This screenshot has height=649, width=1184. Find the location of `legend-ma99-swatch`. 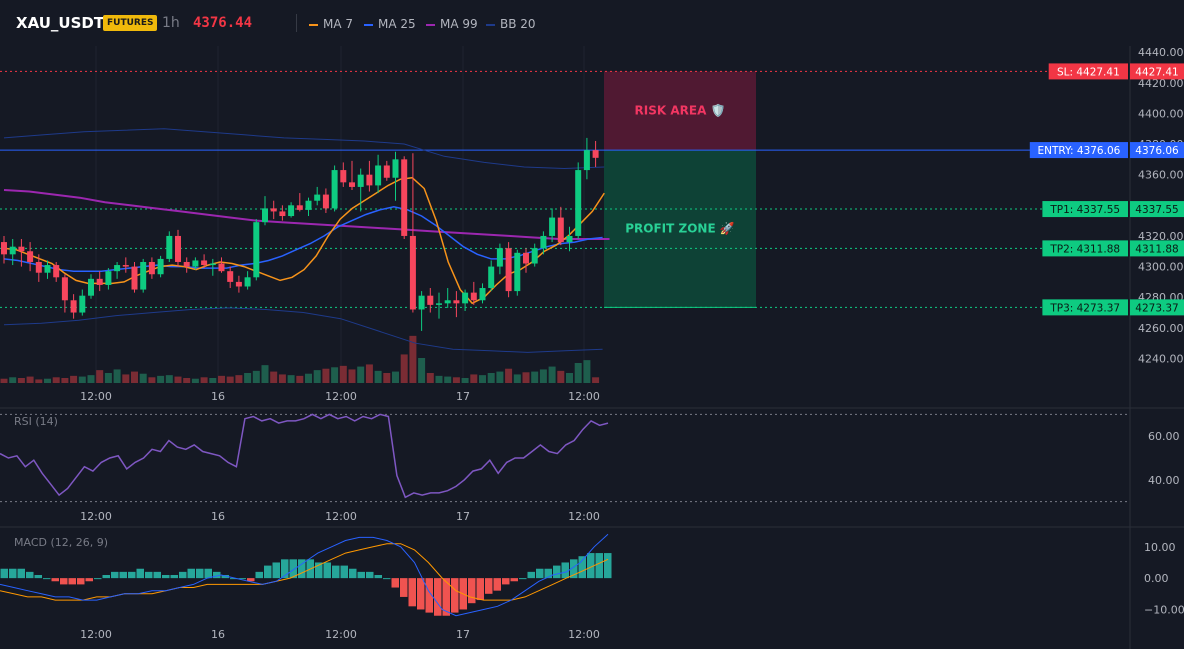

legend-ma99-swatch is located at coordinates (430, 24).